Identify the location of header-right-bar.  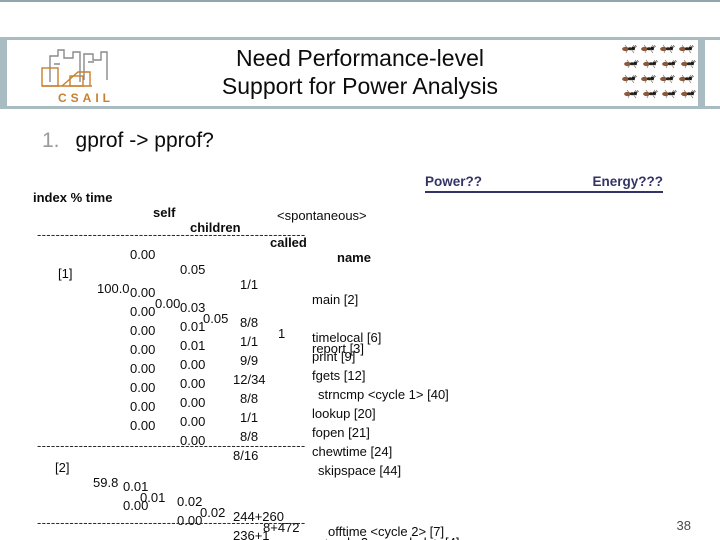
(701, 73).